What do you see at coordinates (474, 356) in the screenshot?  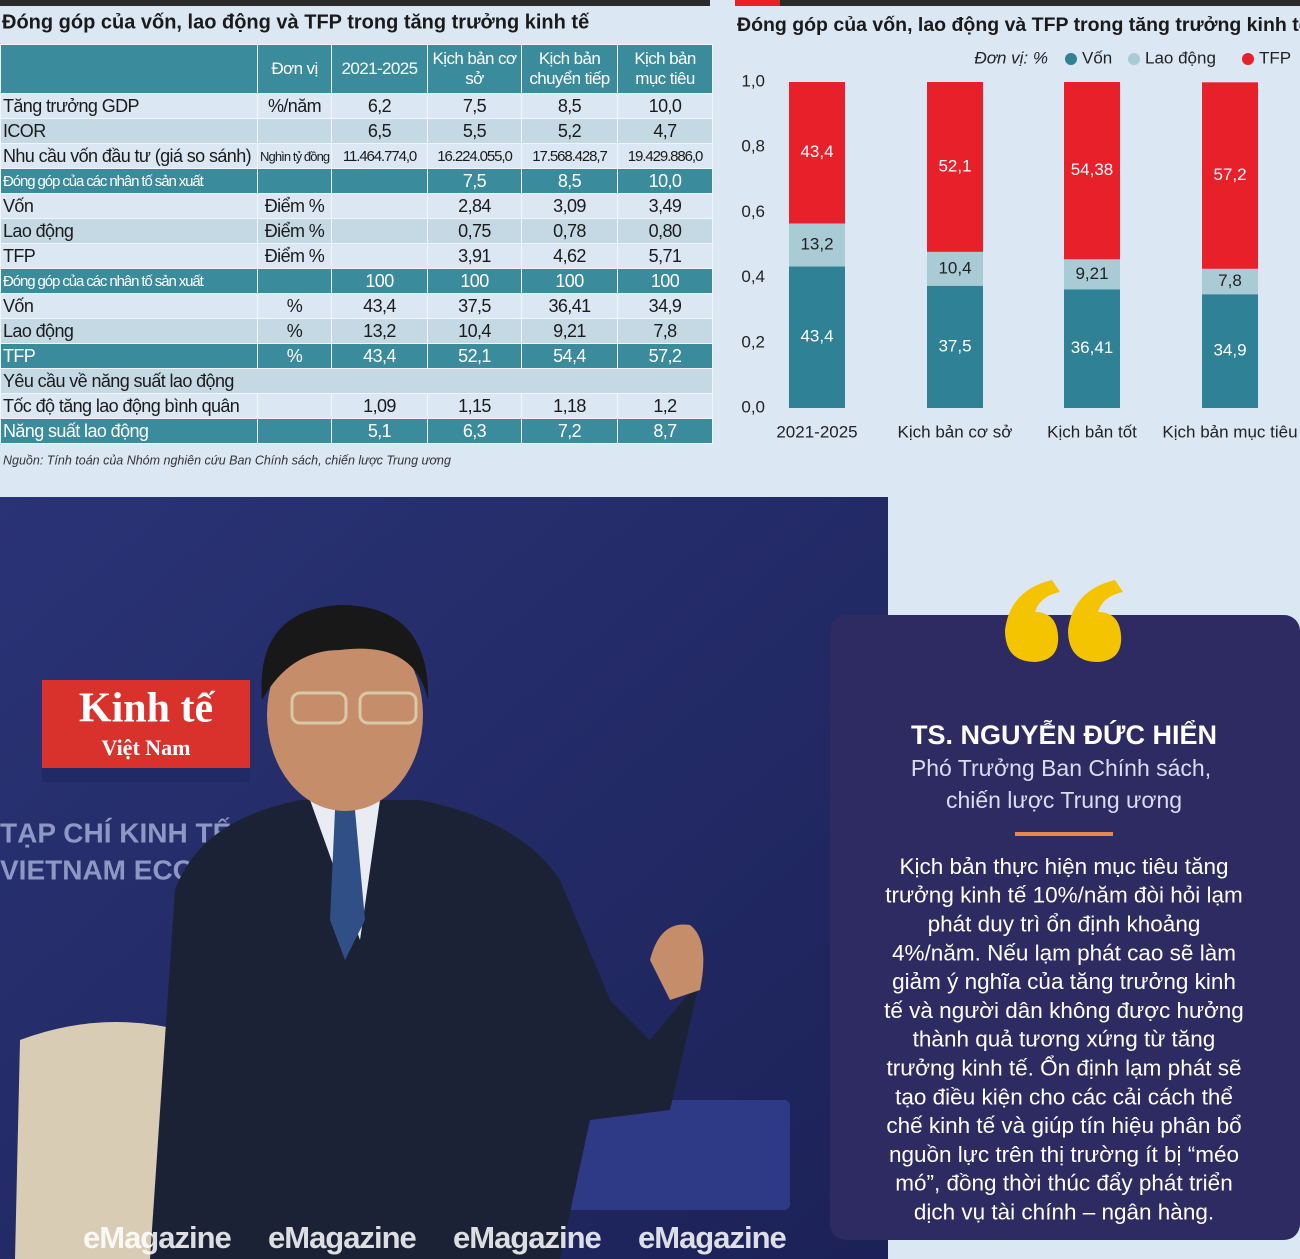 I see `table-cell: 52,1` at bounding box center [474, 356].